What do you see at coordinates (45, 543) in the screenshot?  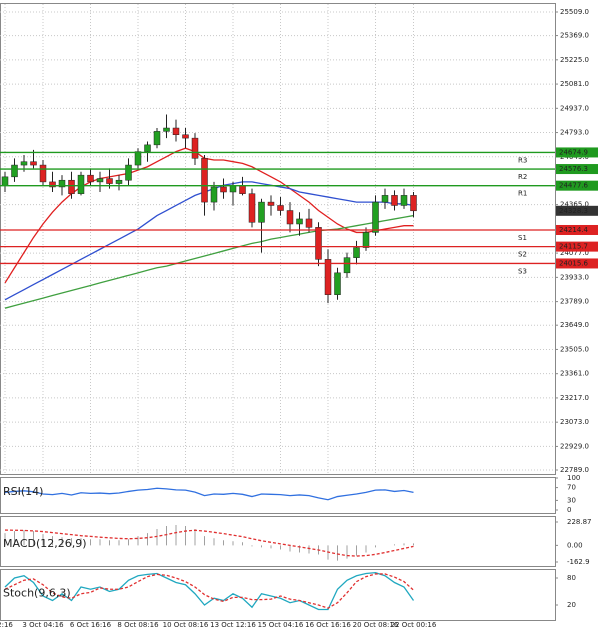 I see `panel-title: MACD(12,26,9)` at bounding box center [45, 543].